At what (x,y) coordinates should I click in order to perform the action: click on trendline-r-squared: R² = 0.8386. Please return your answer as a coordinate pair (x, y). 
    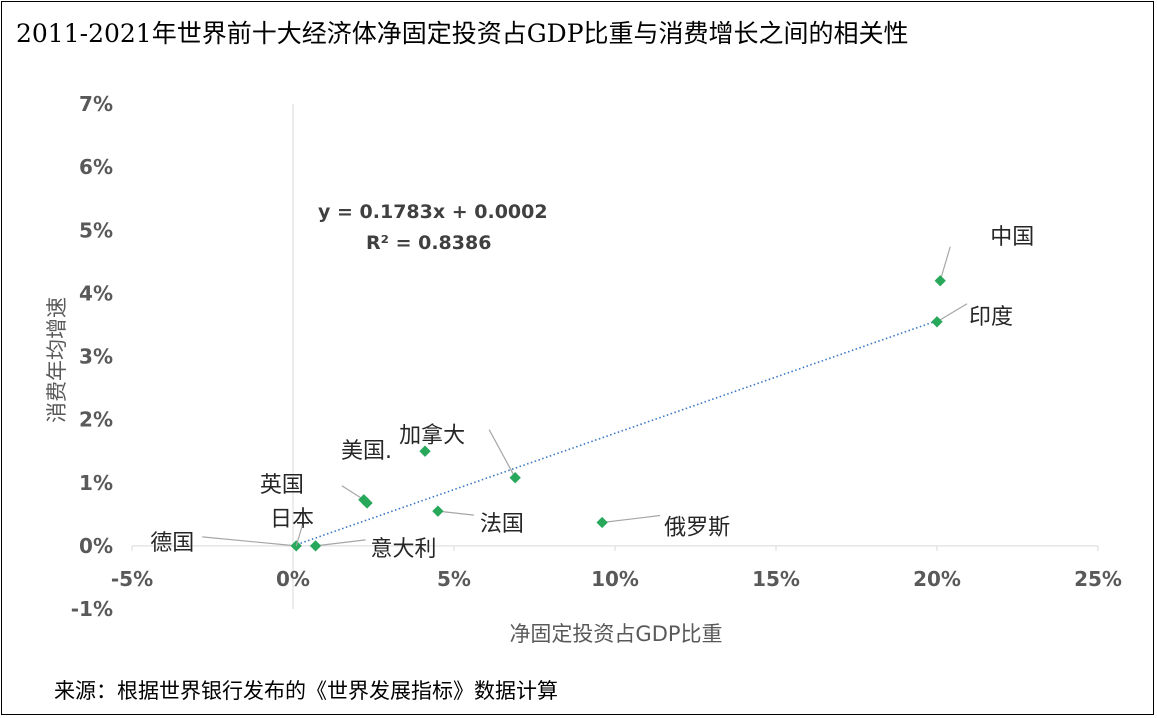
    Looking at the image, I should click on (428, 243).